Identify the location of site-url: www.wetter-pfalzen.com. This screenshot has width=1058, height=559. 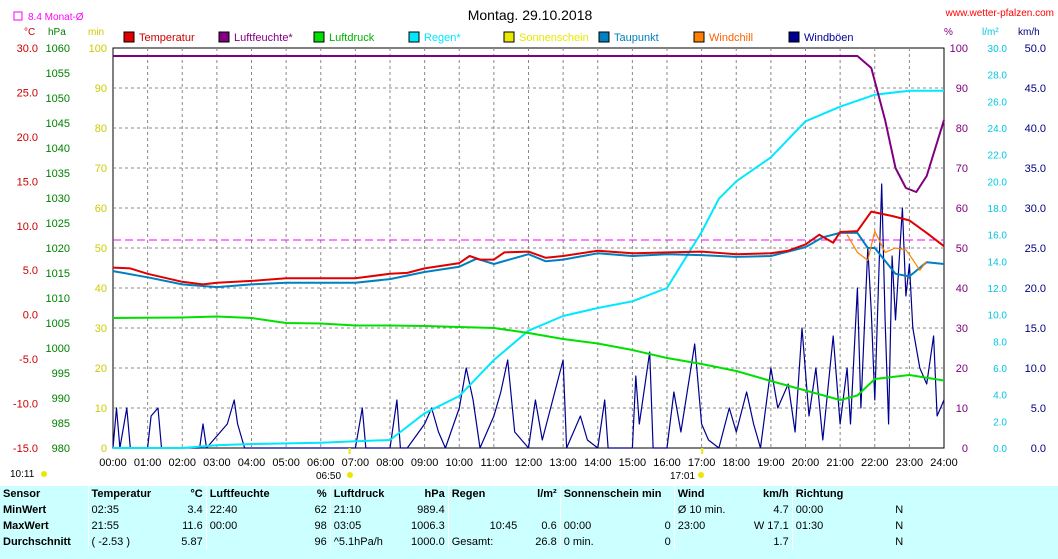
(999, 13).